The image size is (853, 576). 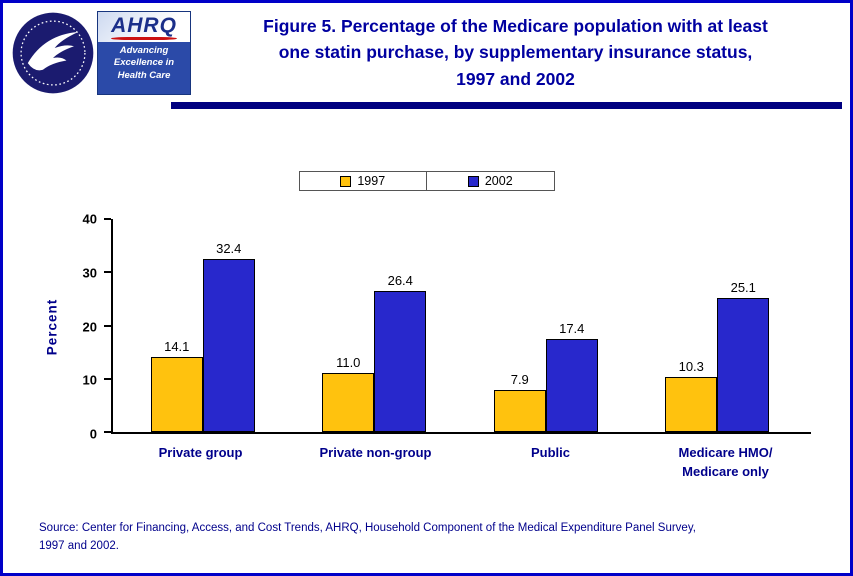 I want to click on bar-2002: 26.4, so click(x=400, y=352).